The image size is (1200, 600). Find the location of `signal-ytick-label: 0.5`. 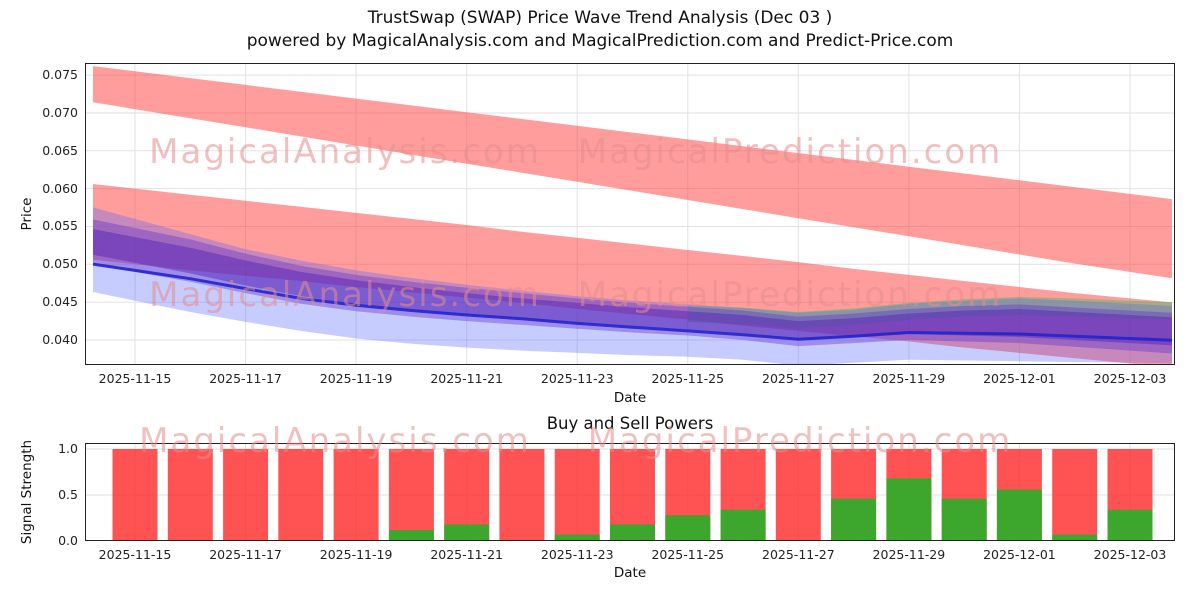

signal-ytick-label: 0.5 is located at coordinates (68, 494).